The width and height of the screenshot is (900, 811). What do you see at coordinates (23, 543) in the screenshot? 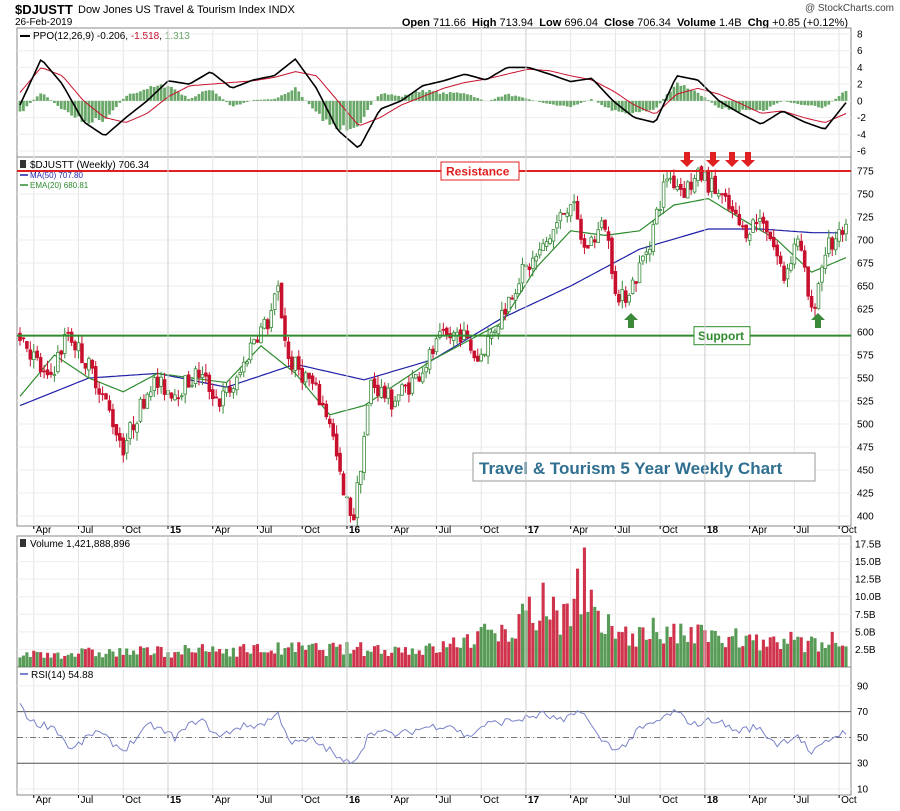
I see `volume-legend-swatch` at bounding box center [23, 543].